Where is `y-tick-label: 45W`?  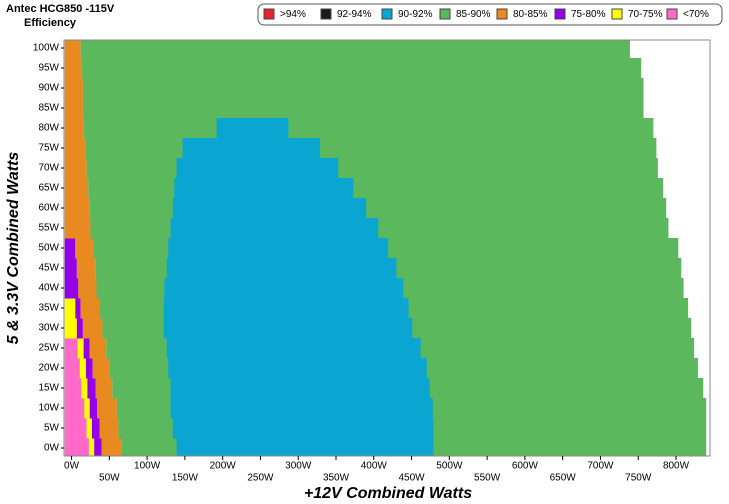
y-tick-label: 45W is located at coordinates (48, 268).